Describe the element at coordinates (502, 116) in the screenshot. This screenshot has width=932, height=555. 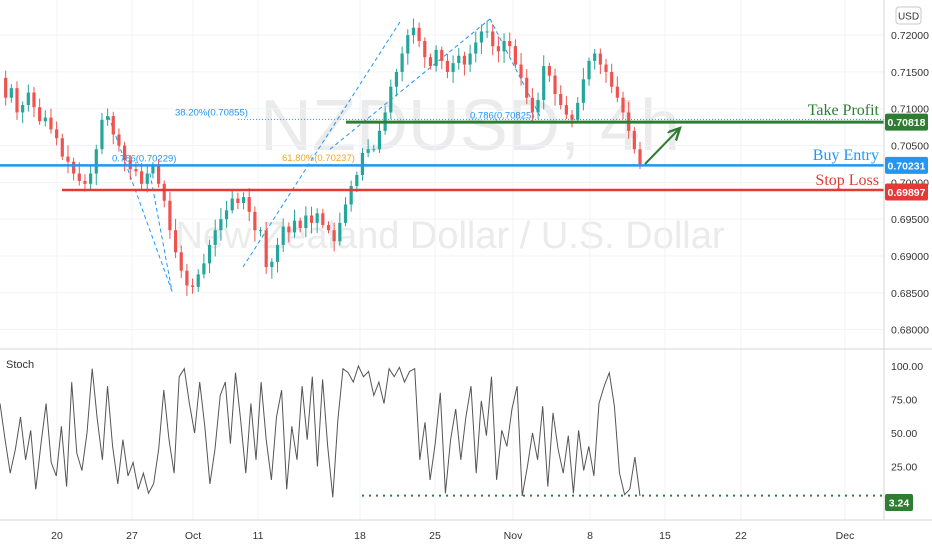
I see `fib-label: 0.786(0.70825)` at that location.